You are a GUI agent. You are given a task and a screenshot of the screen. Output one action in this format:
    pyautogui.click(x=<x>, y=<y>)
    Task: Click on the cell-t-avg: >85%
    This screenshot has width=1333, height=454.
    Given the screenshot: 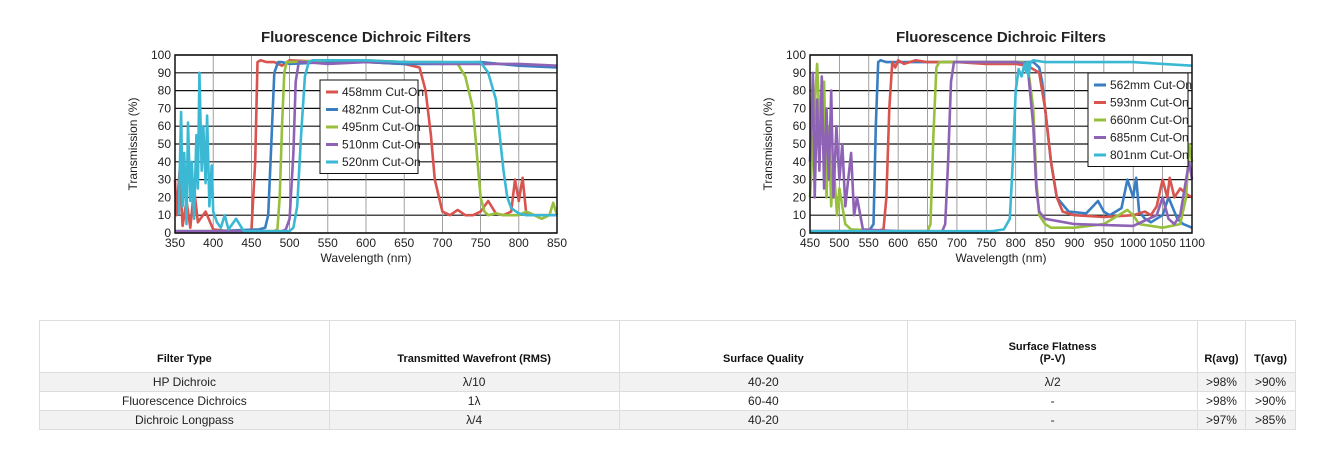 What is the action you would take?
    pyautogui.click(x=1270, y=420)
    